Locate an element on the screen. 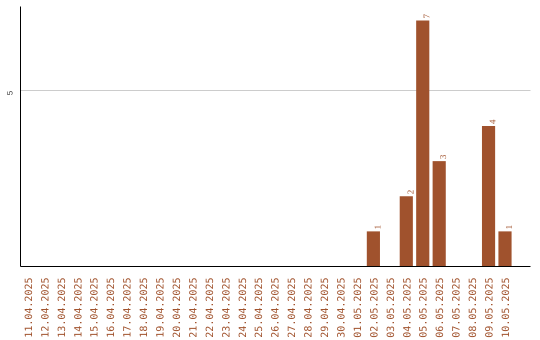  x-tick-label: 20.04.2025 is located at coordinates (177, 307).